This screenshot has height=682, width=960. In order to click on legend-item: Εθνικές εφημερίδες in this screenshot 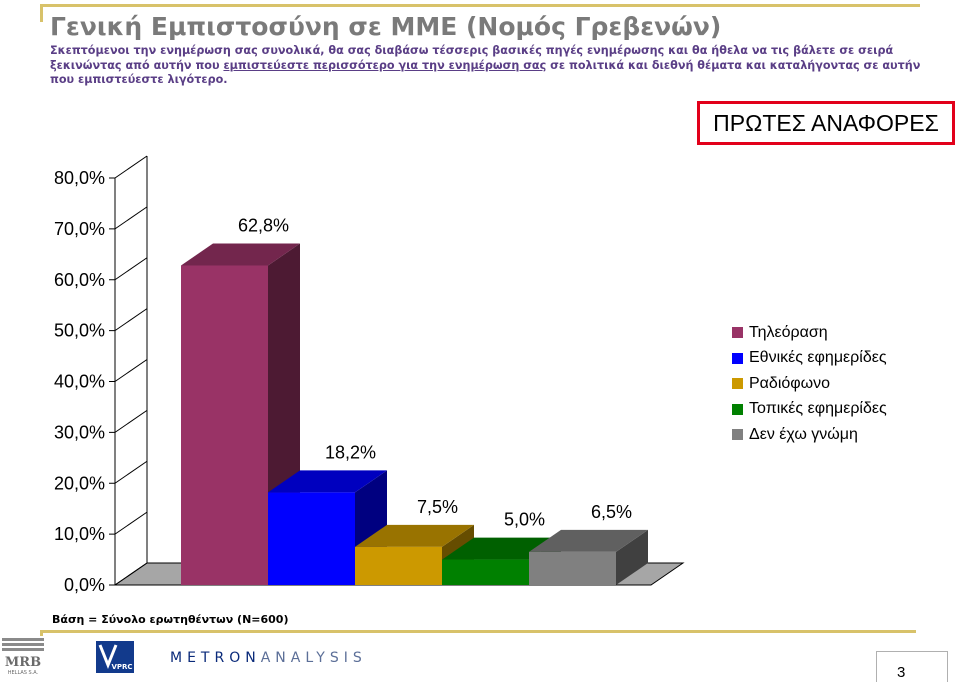, I will do `click(809, 359)`.